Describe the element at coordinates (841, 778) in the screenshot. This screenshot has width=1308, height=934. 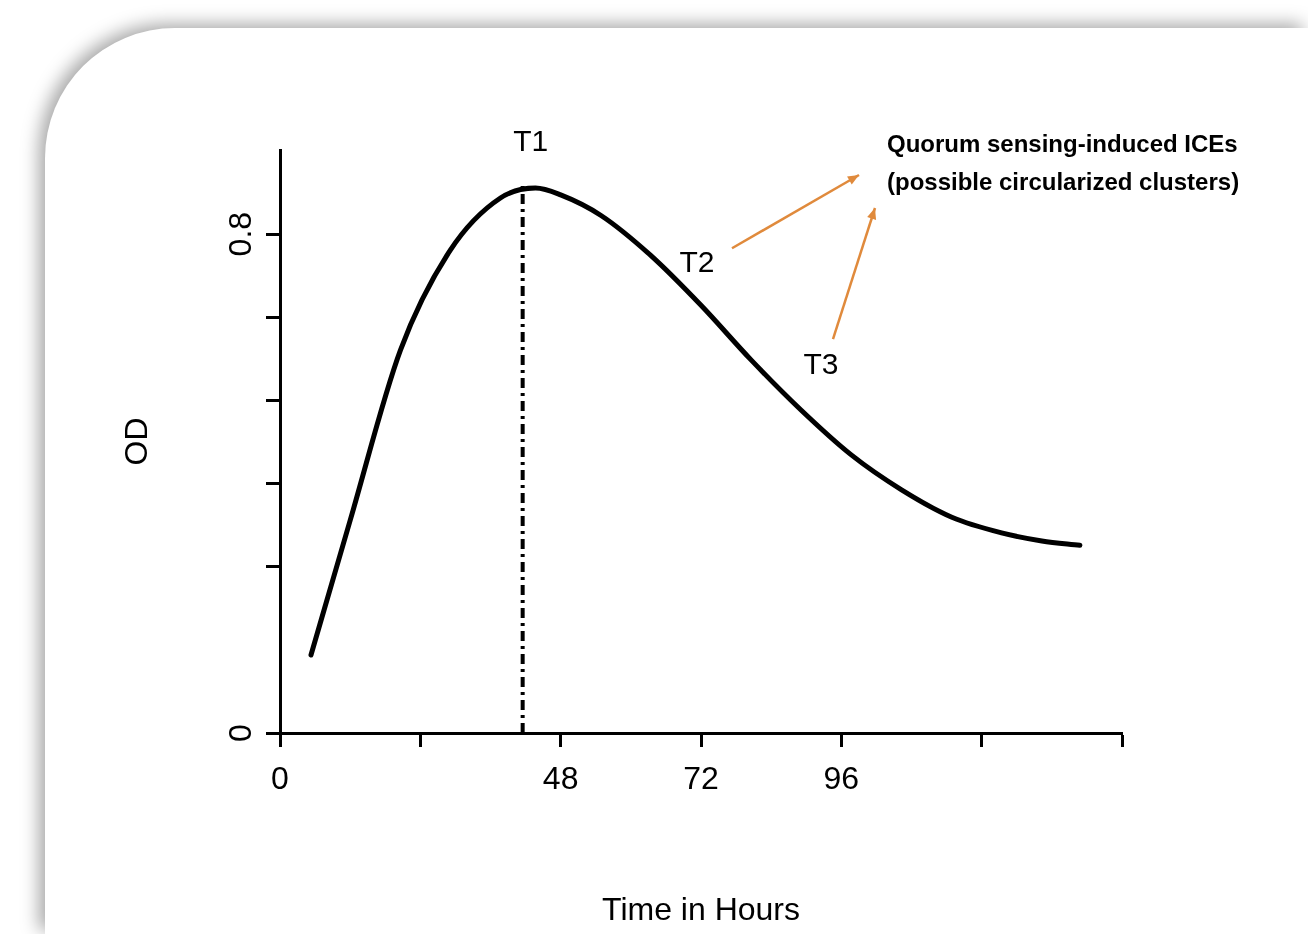
I see `x-tick-label: 96` at that location.